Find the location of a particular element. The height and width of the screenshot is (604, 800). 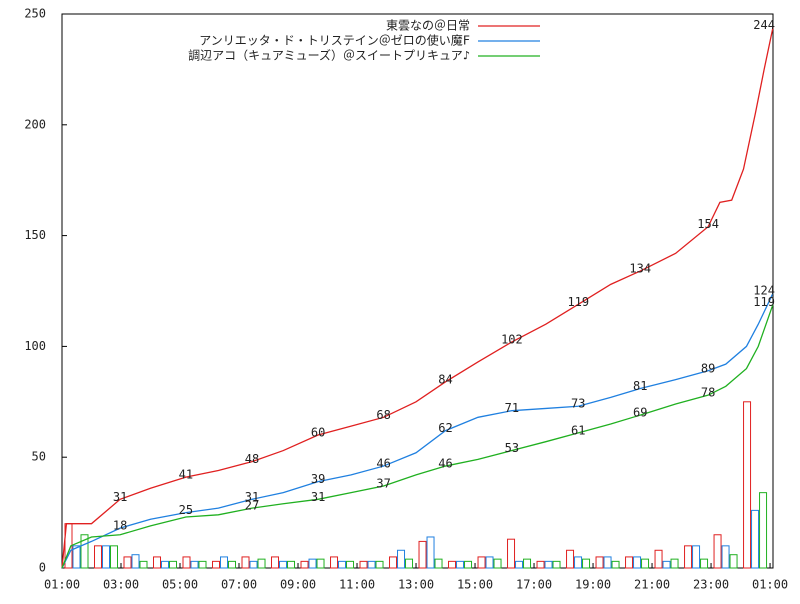

x-tick-label: 19:00 is located at coordinates (593, 585).